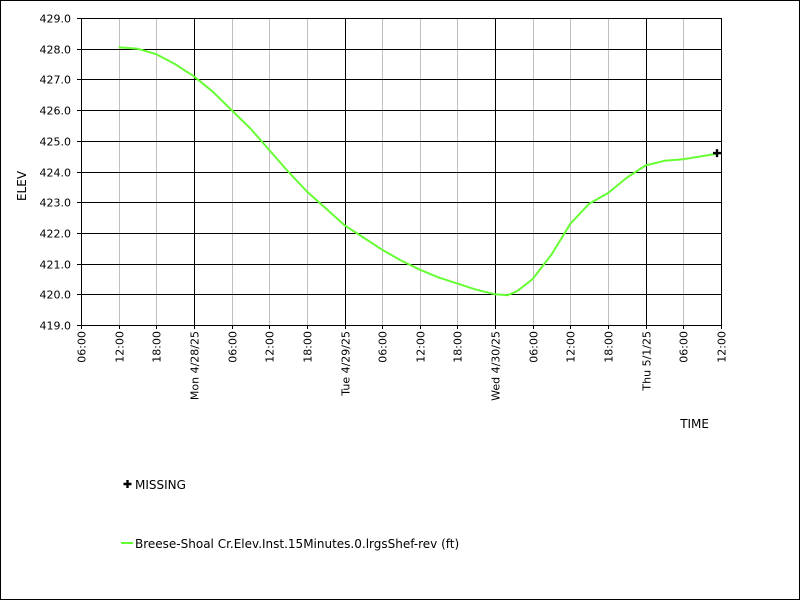  What do you see at coordinates (56, 173) in the screenshot?
I see `y-tick-label-5: 424.0` at bounding box center [56, 173].